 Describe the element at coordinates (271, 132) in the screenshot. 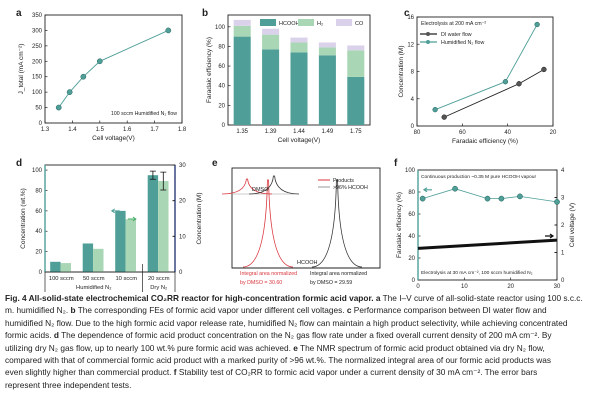

I see `x-tick-label: 1.39` at that location.